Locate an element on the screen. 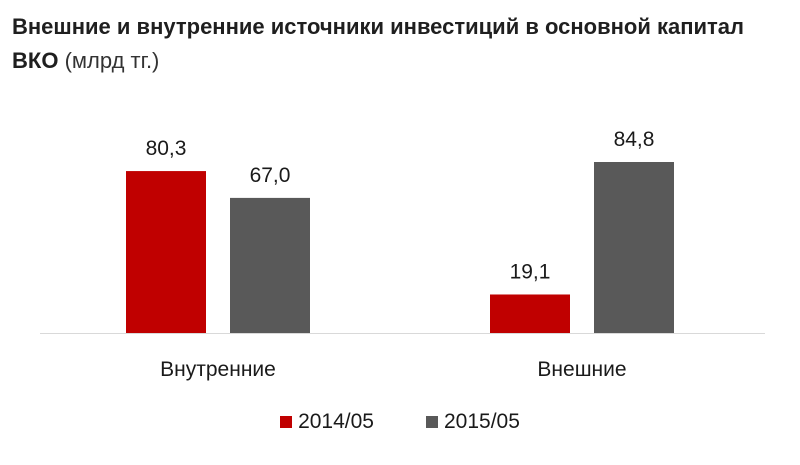  category-label-1: Внешние is located at coordinates (581, 369).